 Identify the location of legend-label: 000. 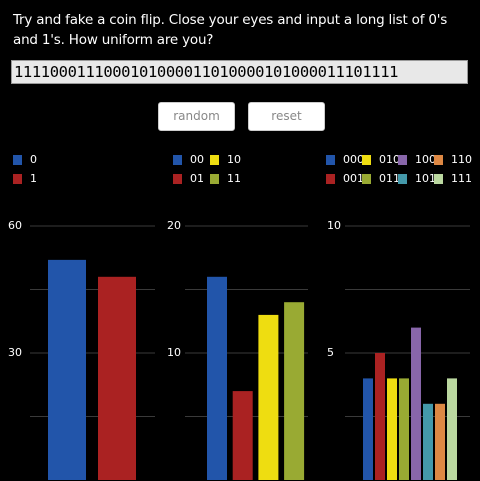
(353, 159).